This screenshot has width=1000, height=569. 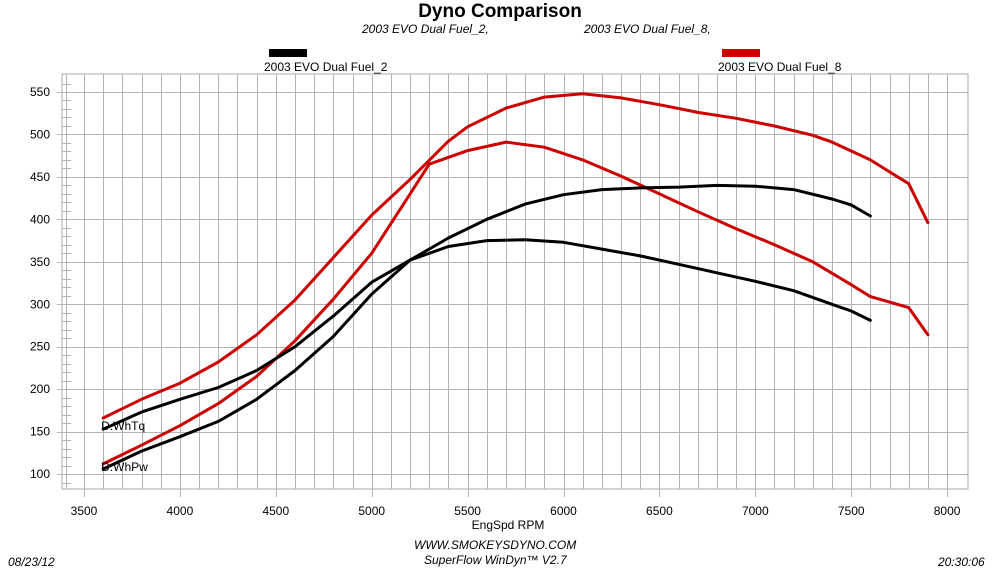 I want to click on power-curve-label: D.WhPw, so click(x=124, y=467).